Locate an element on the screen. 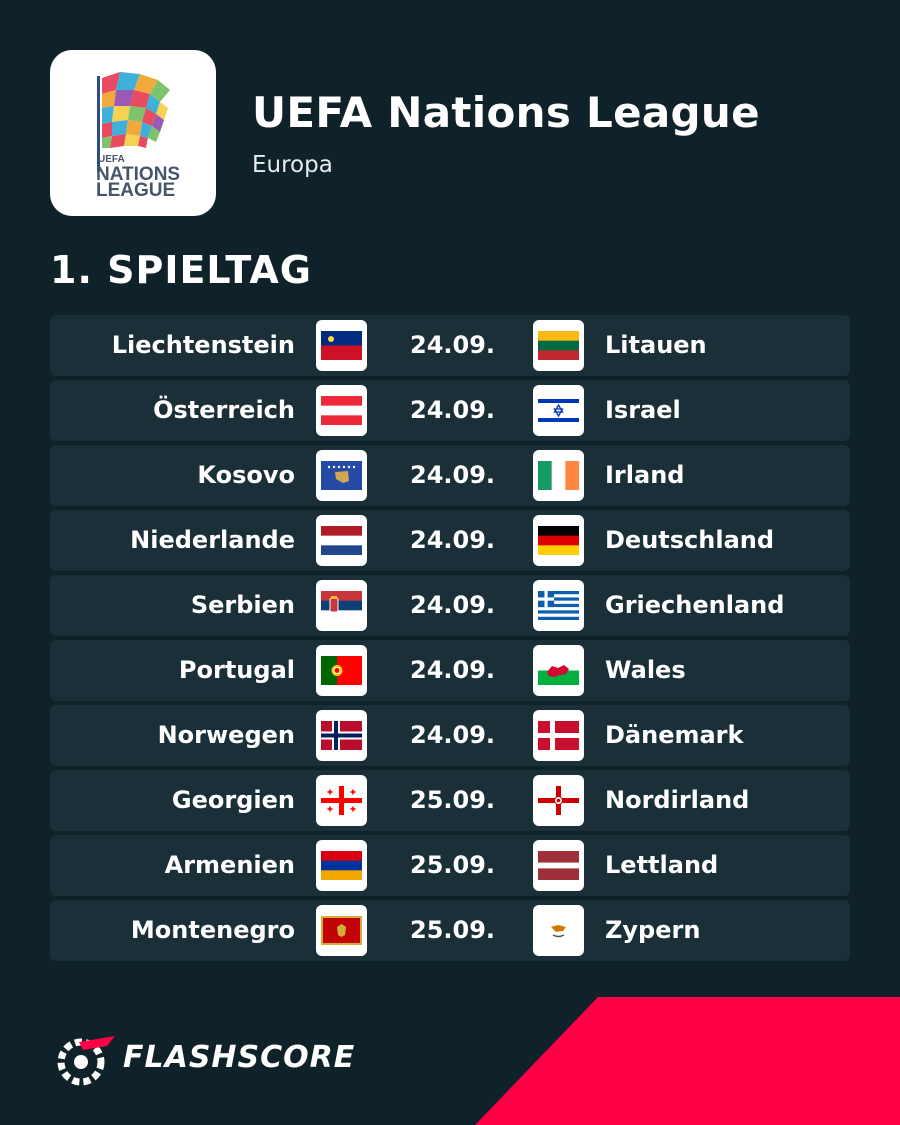  flashscore-logo-icon is located at coordinates (86, 1061).